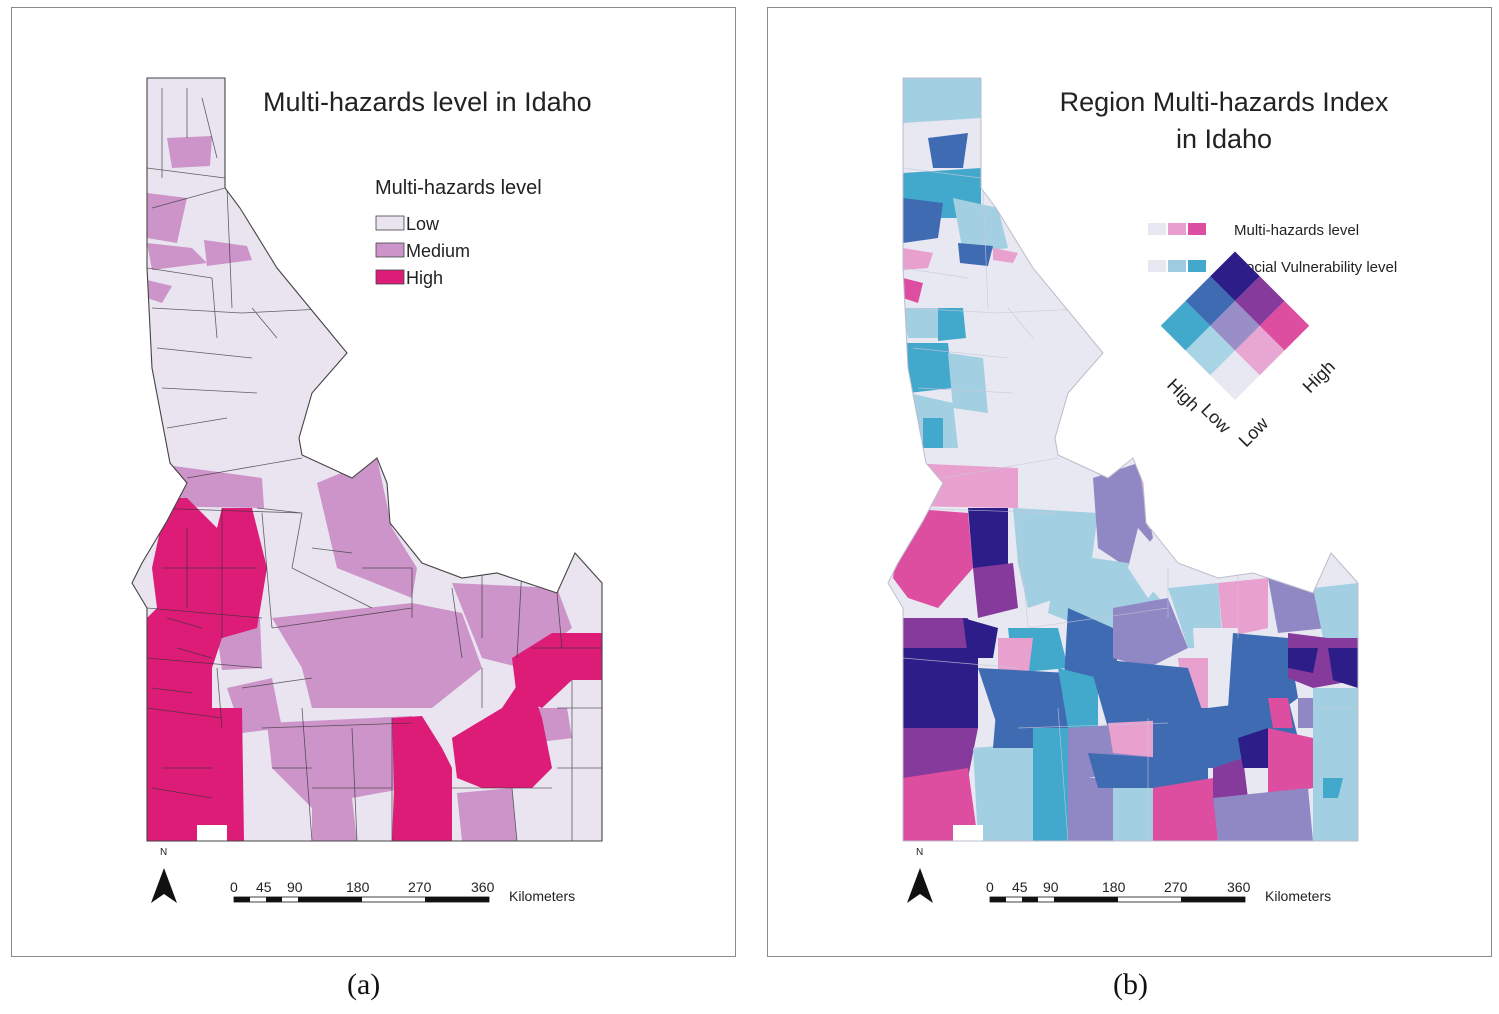 This screenshot has height=1014, width=1499. Describe the element at coordinates (390, 277) in the screenshot. I see `legend-a-swatch-high` at that location.